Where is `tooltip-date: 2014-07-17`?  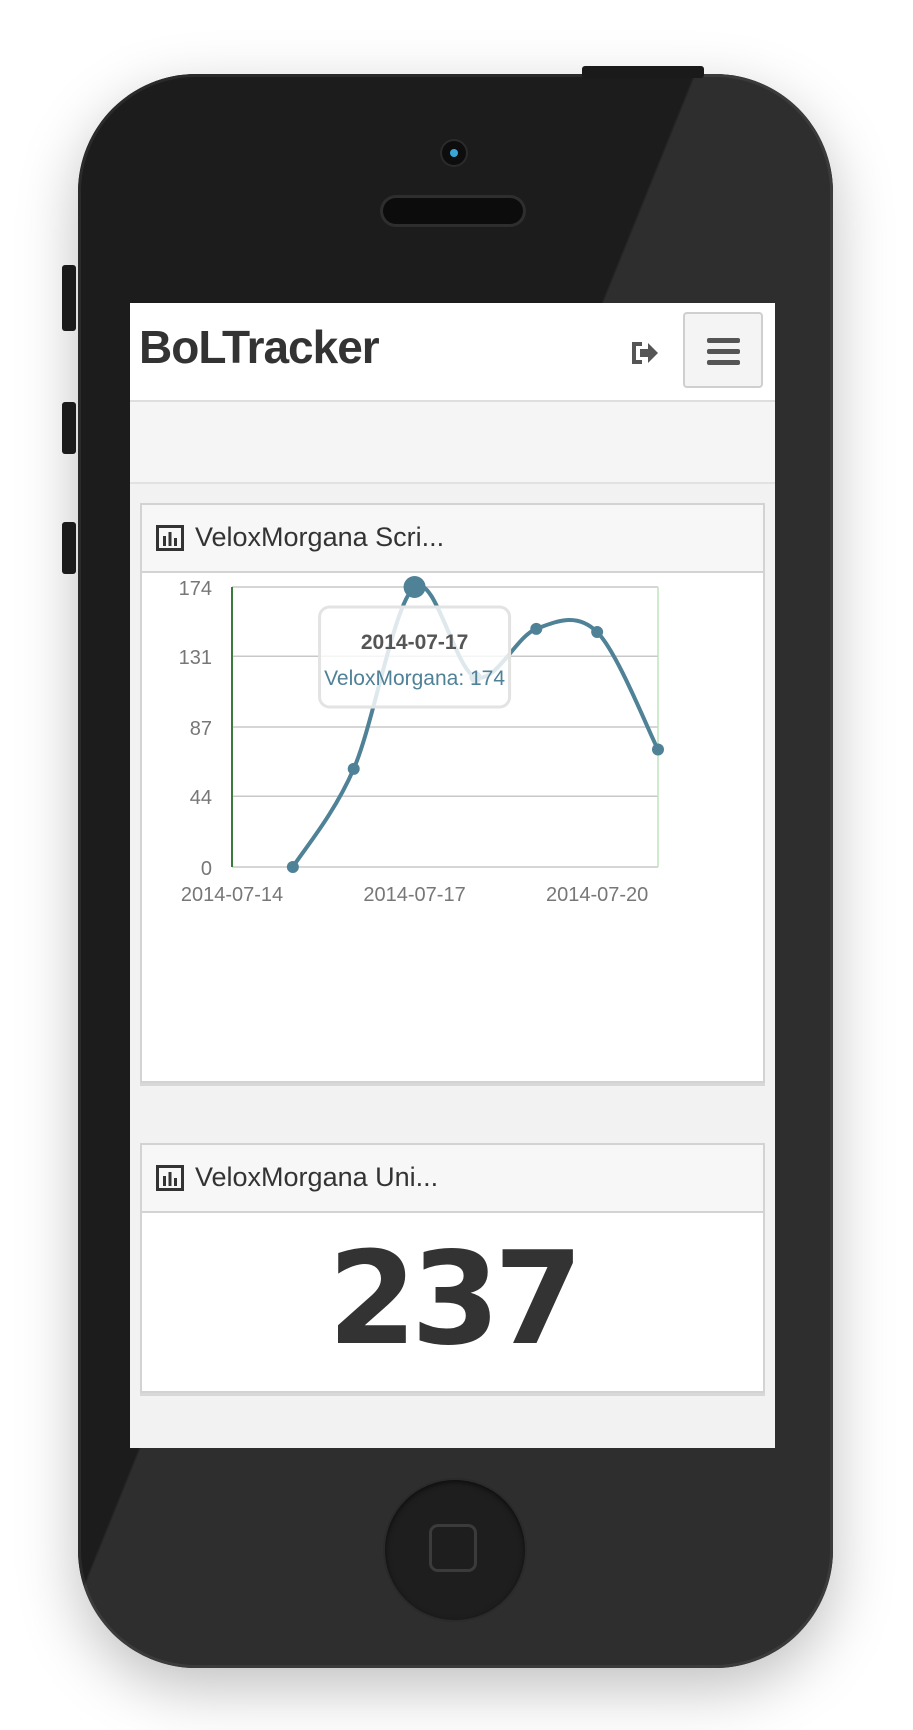 tooltip-date: 2014-07-17 is located at coordinates (414, 642).